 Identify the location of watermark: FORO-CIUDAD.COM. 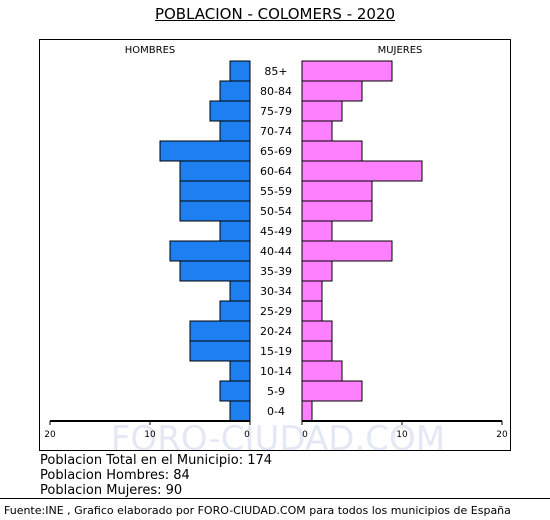
(278, 434).